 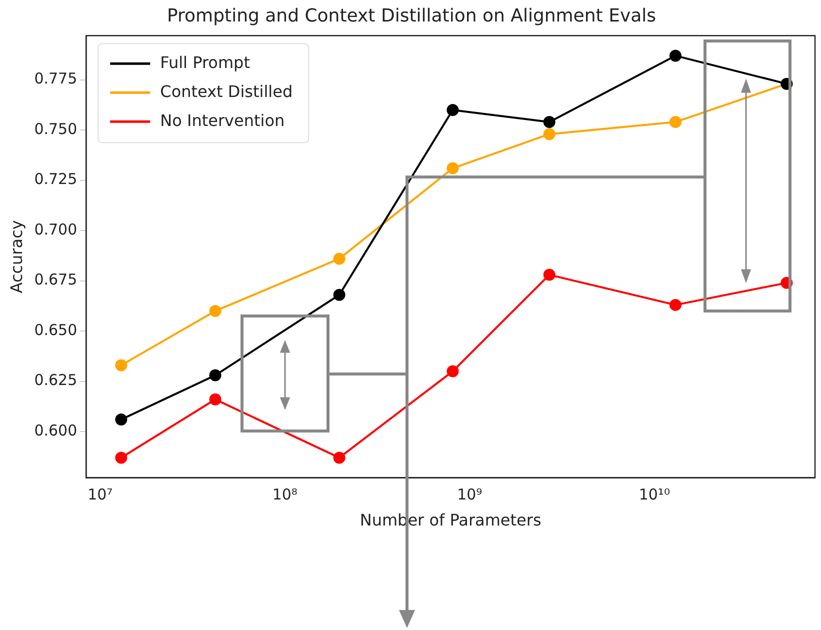 What do you see at coordinates (451, 520) in the screenshot?
I see `x-axis-title: Number of Parameters` at bounding box center [451, 520].